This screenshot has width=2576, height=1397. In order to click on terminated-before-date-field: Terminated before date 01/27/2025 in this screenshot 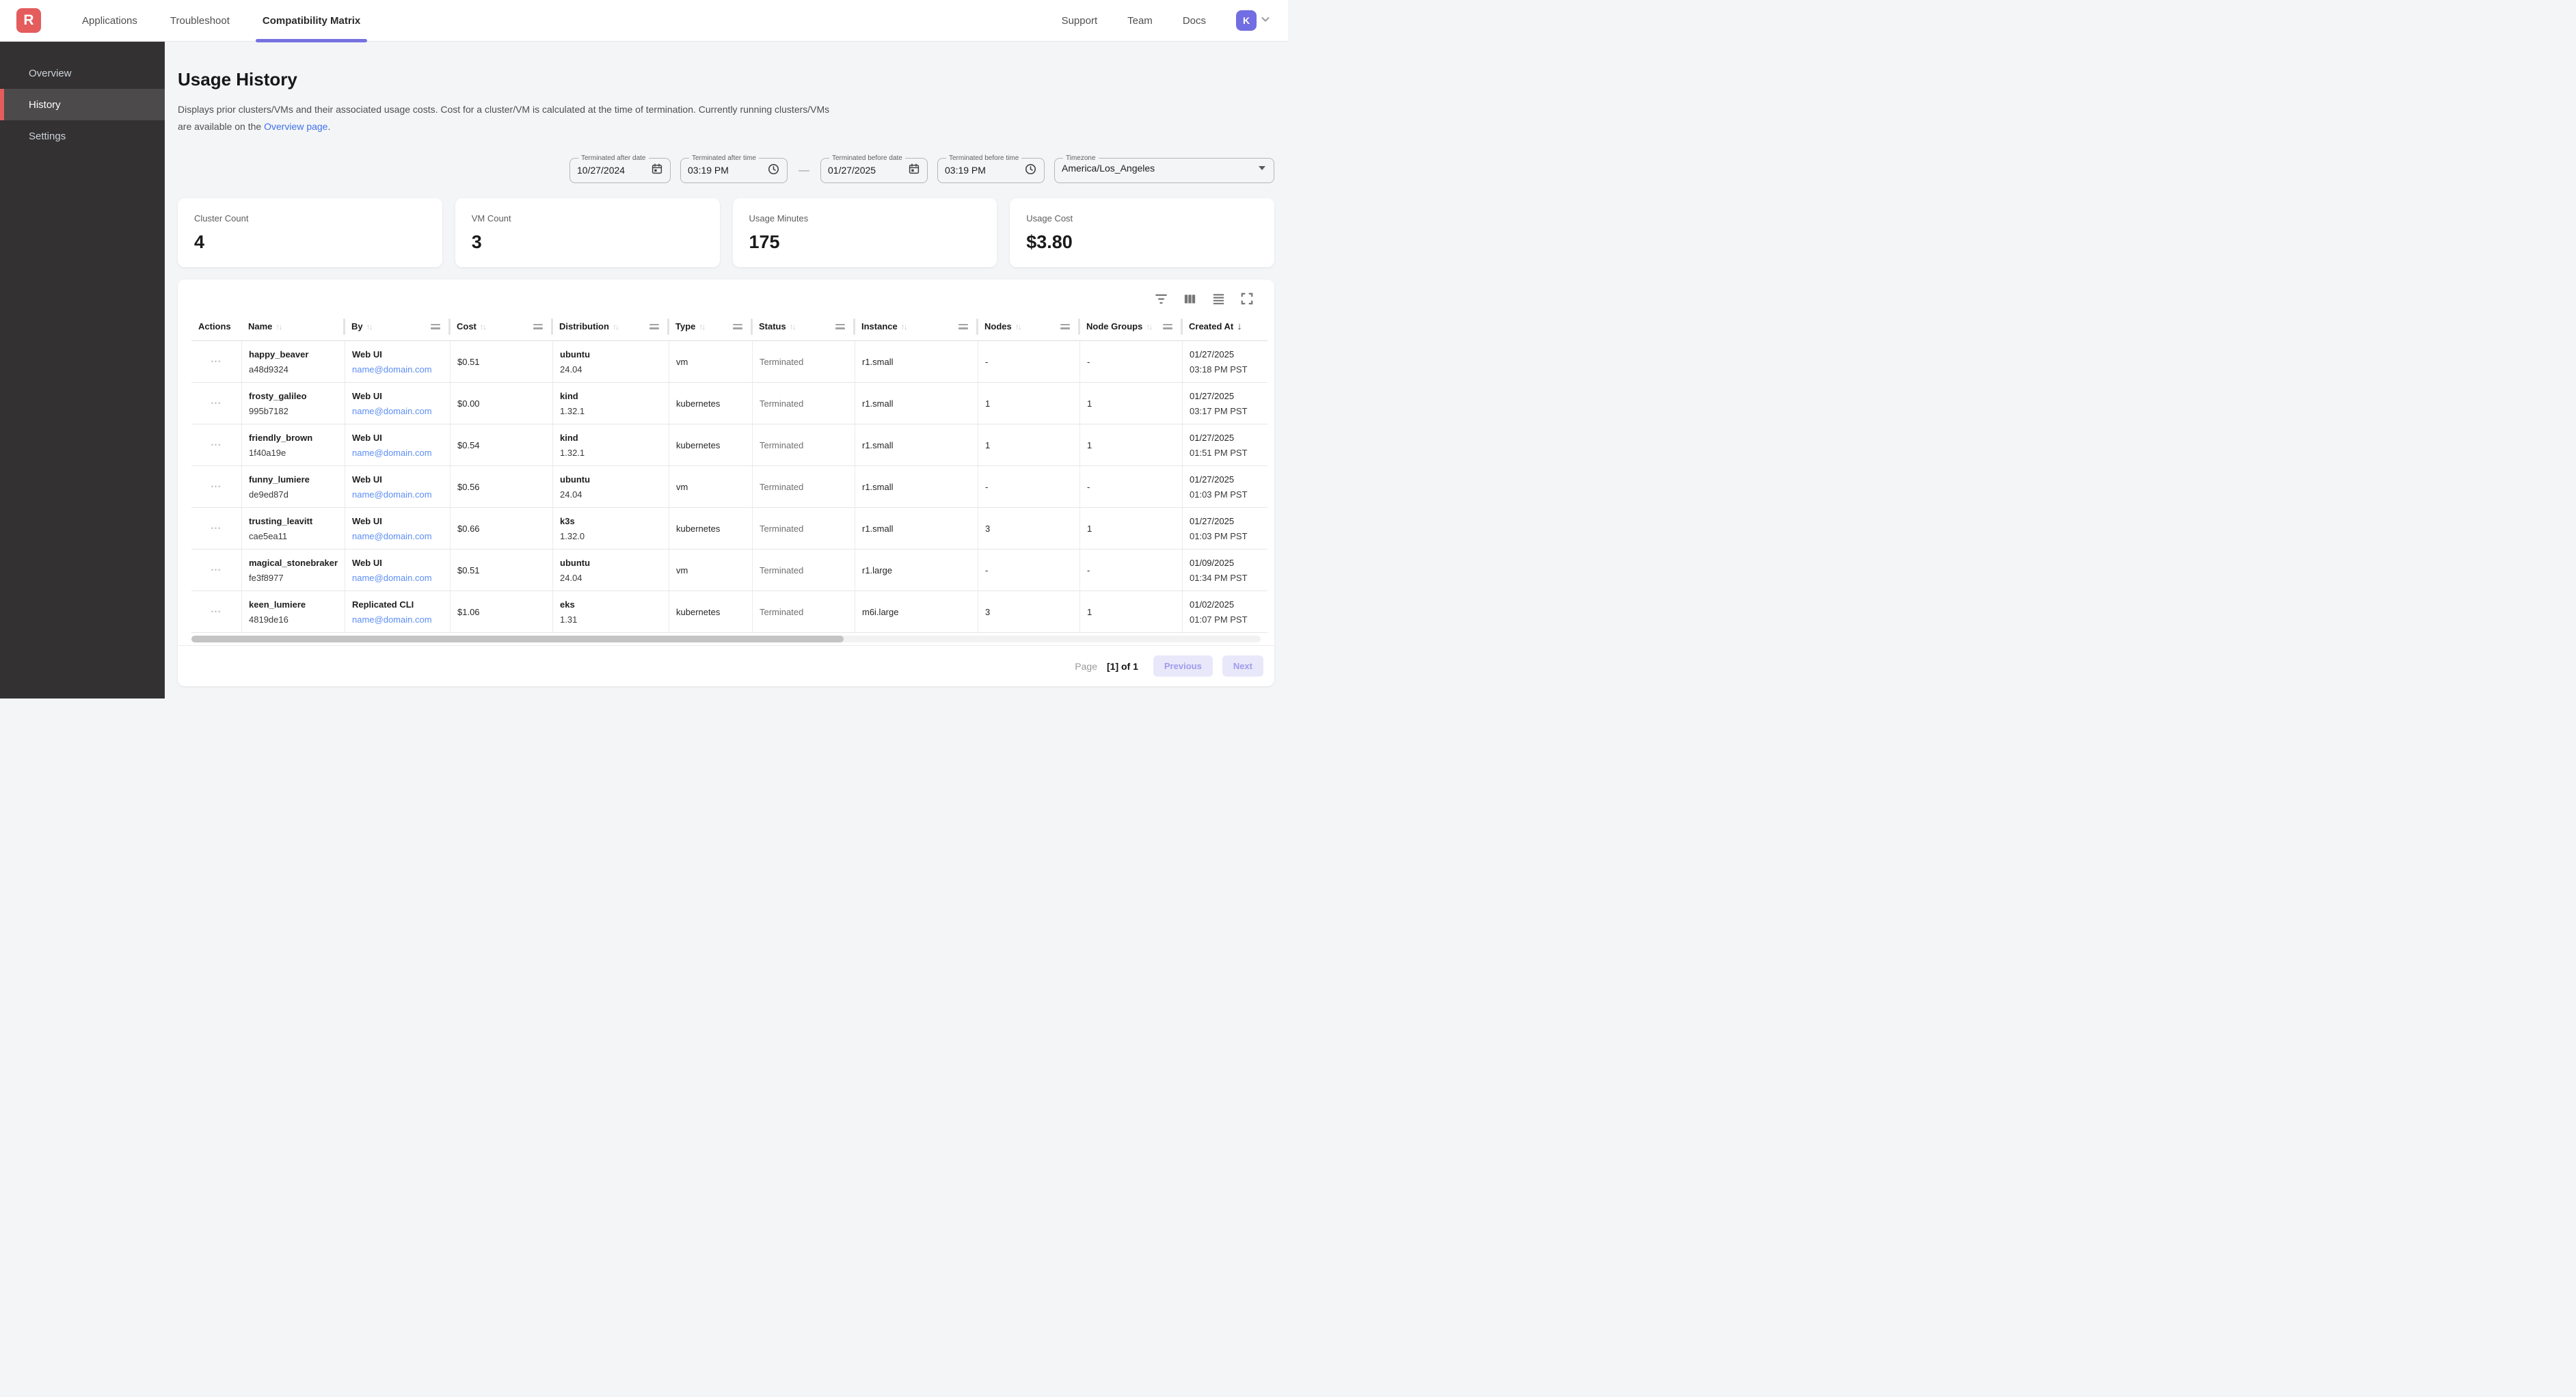, I will do `click(874, 168)`.